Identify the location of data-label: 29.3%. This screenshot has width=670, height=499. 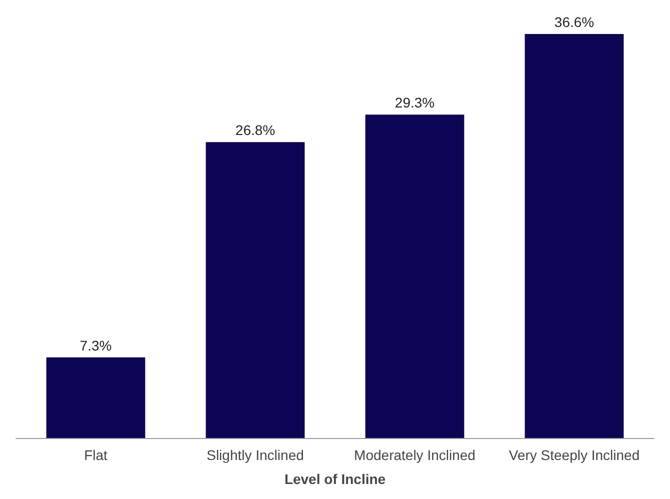
(414, 102).